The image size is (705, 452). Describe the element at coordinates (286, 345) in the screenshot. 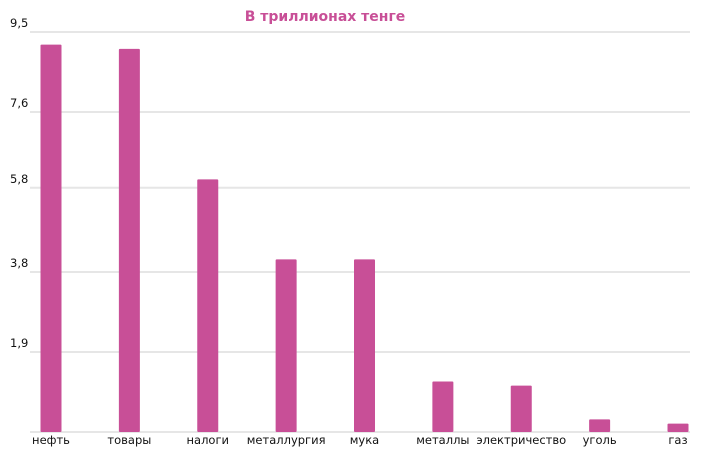

I see `bar-металлургия` at that location.